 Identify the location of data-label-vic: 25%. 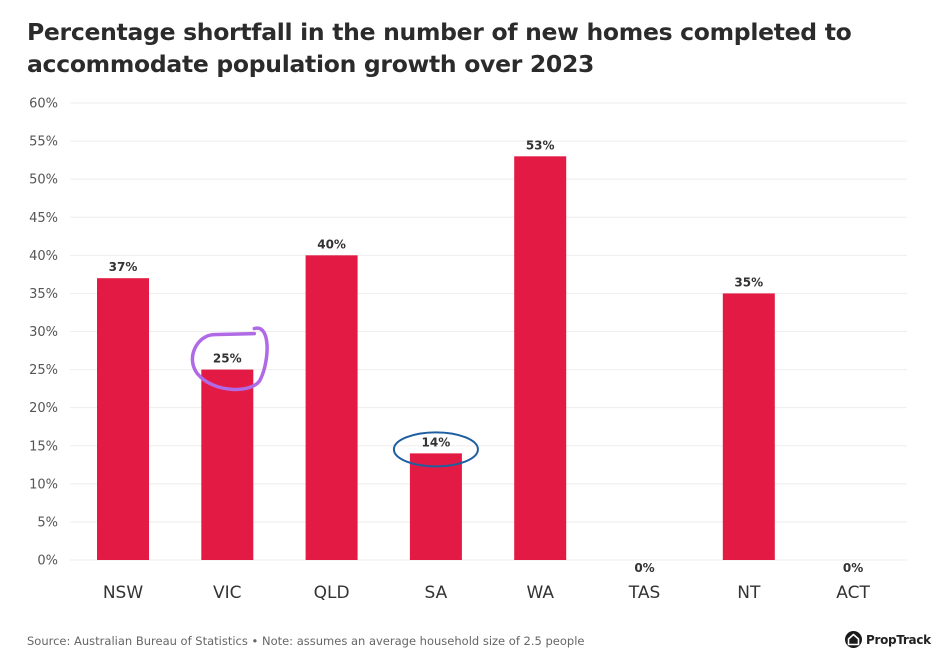
(227, 359).